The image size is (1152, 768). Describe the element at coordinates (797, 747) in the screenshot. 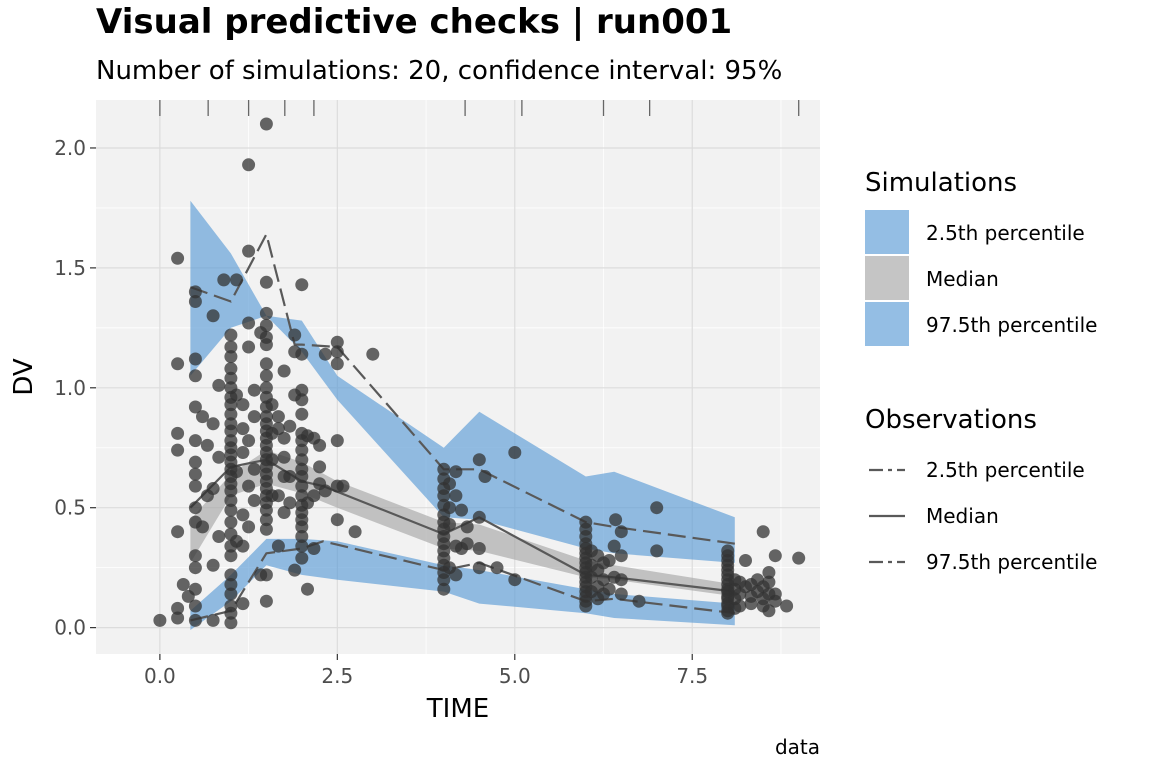

I see `caption: data` at that location.